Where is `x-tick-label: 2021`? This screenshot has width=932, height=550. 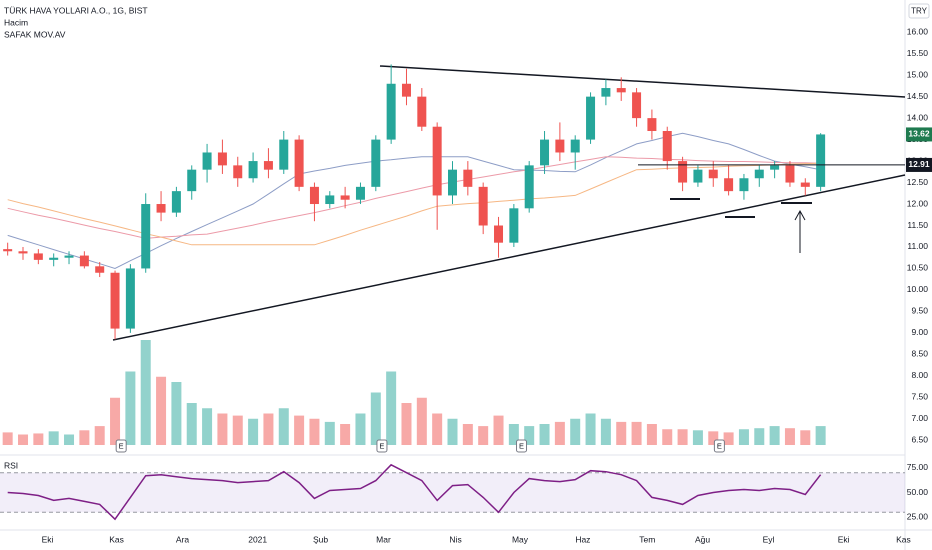 x-tick-label: 2021 is located at coordinates (257, 539).